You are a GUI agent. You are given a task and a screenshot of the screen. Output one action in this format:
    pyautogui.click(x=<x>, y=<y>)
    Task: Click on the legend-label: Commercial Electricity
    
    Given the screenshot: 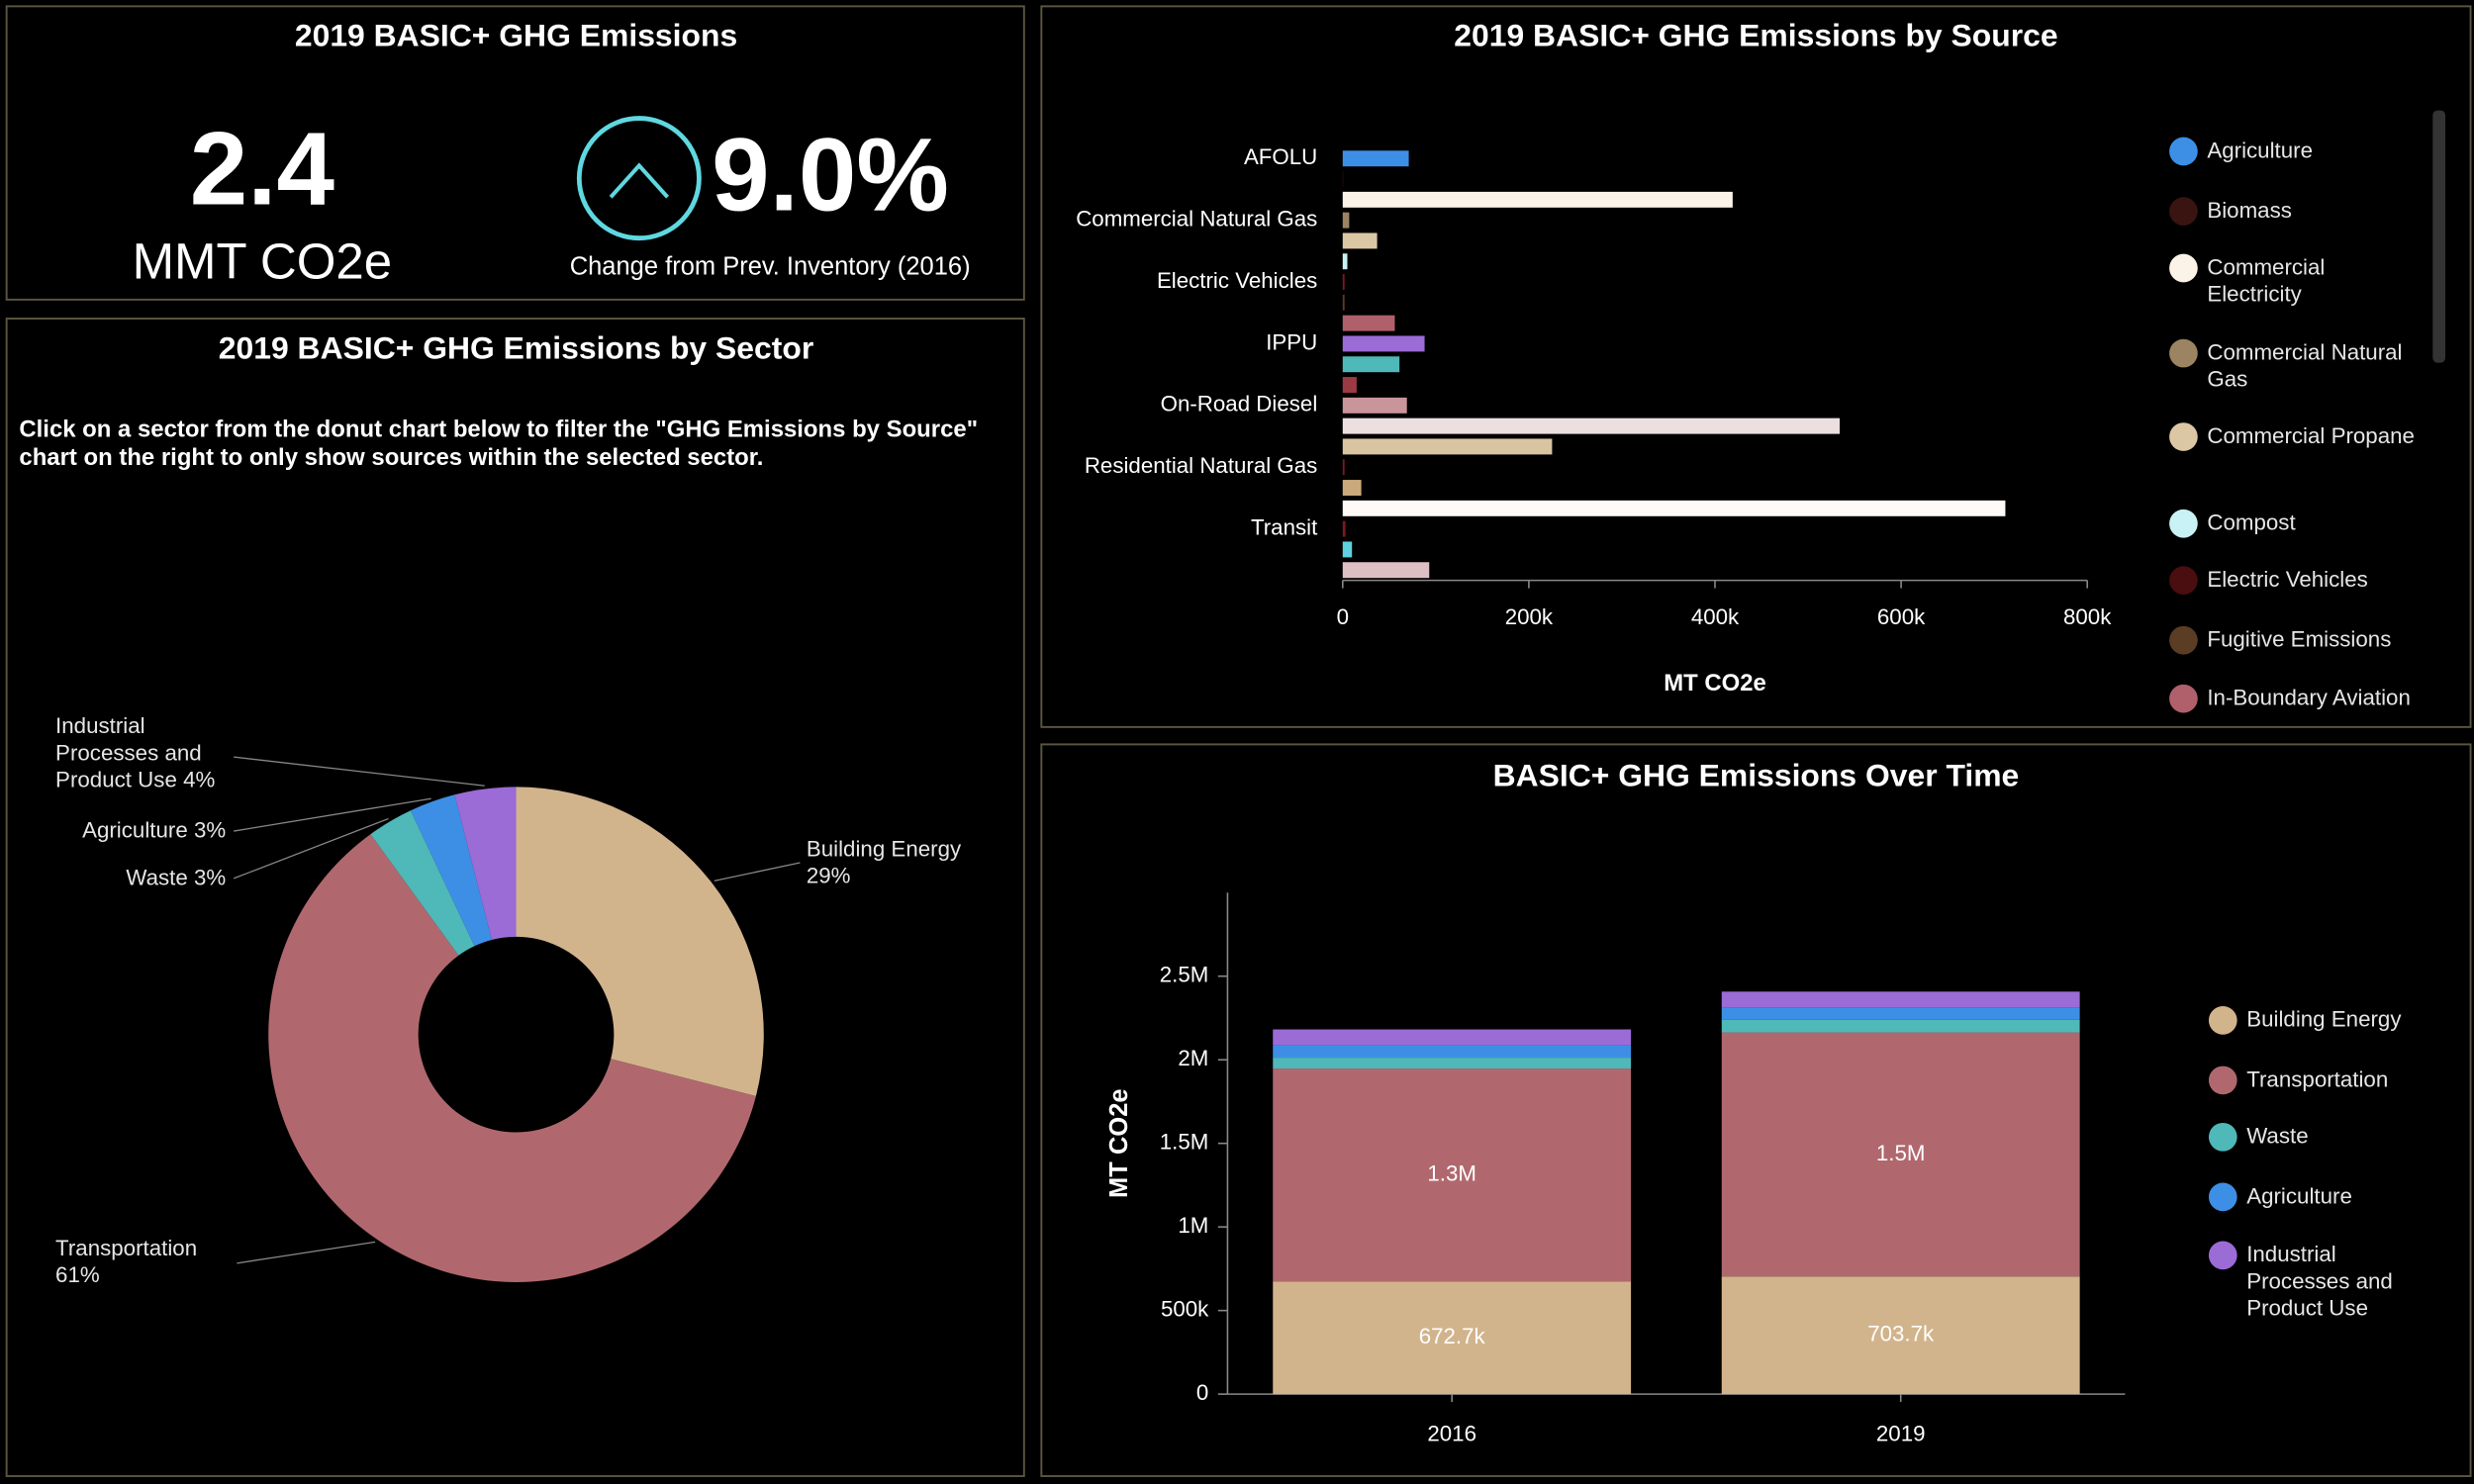 What is the action you would take?
    pyautogui.click(x=2314, y=281)
    